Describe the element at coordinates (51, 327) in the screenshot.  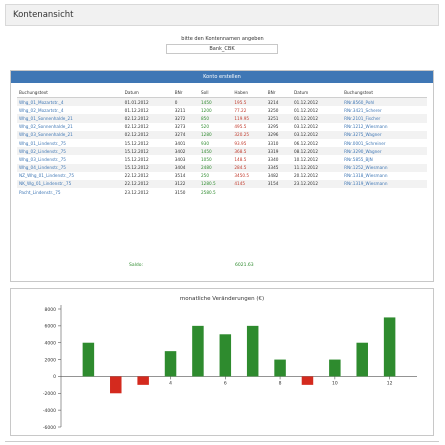
I see `y-tick-label: 6000` at that location.